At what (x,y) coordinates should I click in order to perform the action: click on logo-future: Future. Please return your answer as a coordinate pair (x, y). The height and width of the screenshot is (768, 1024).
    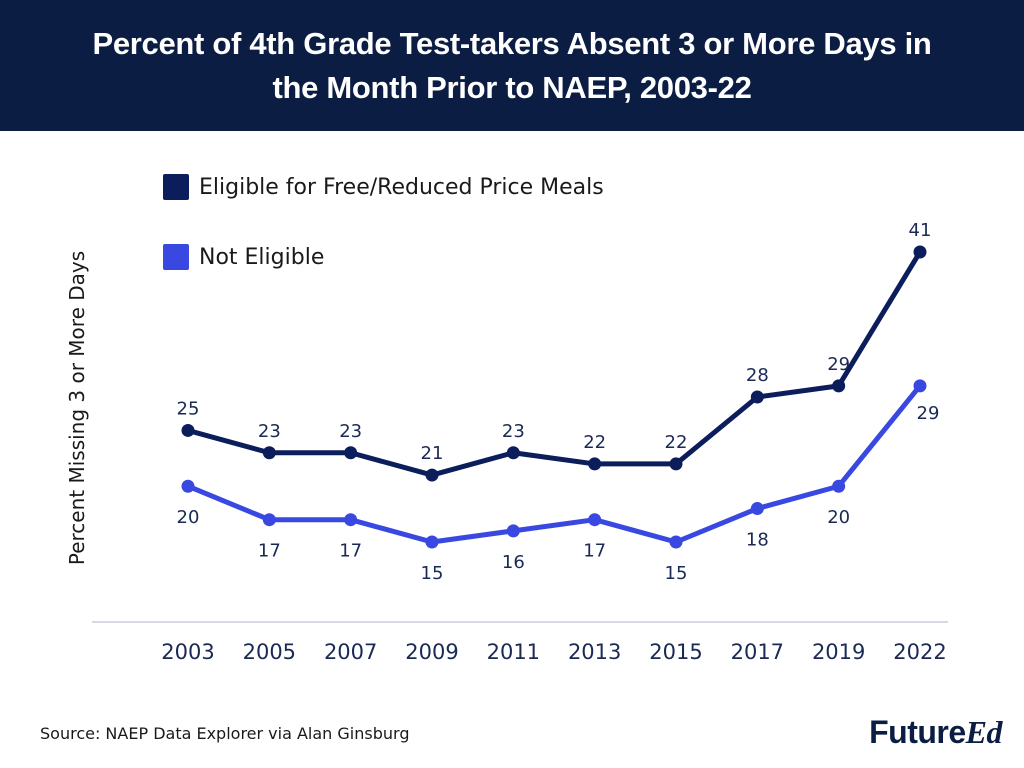
    Looking at the image, I should click on (917, 732).